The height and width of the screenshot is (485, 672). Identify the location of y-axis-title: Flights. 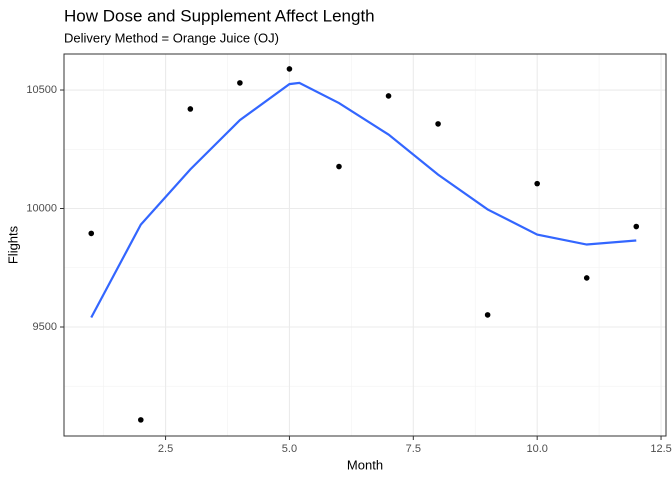
(12, 244).